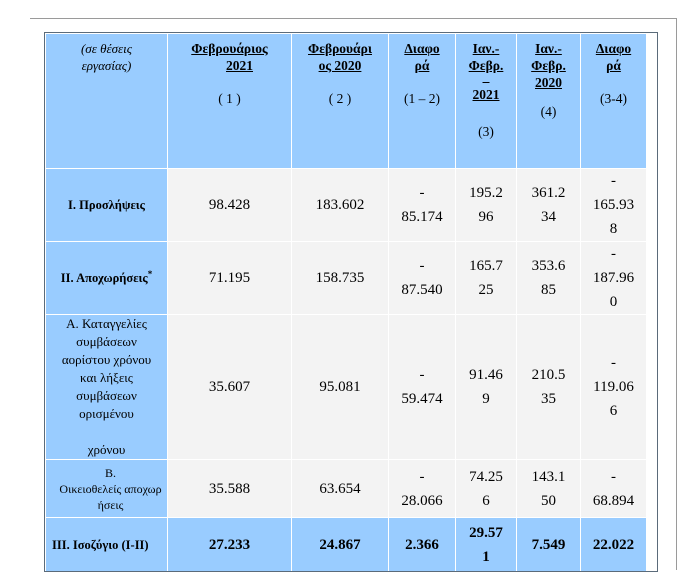 The width and height of the screenshot is (697, 573). What do you see at coordinates (422, 500) in the screenshot?
I see `cell-line: 28.066` at bounding box center [422, 500].